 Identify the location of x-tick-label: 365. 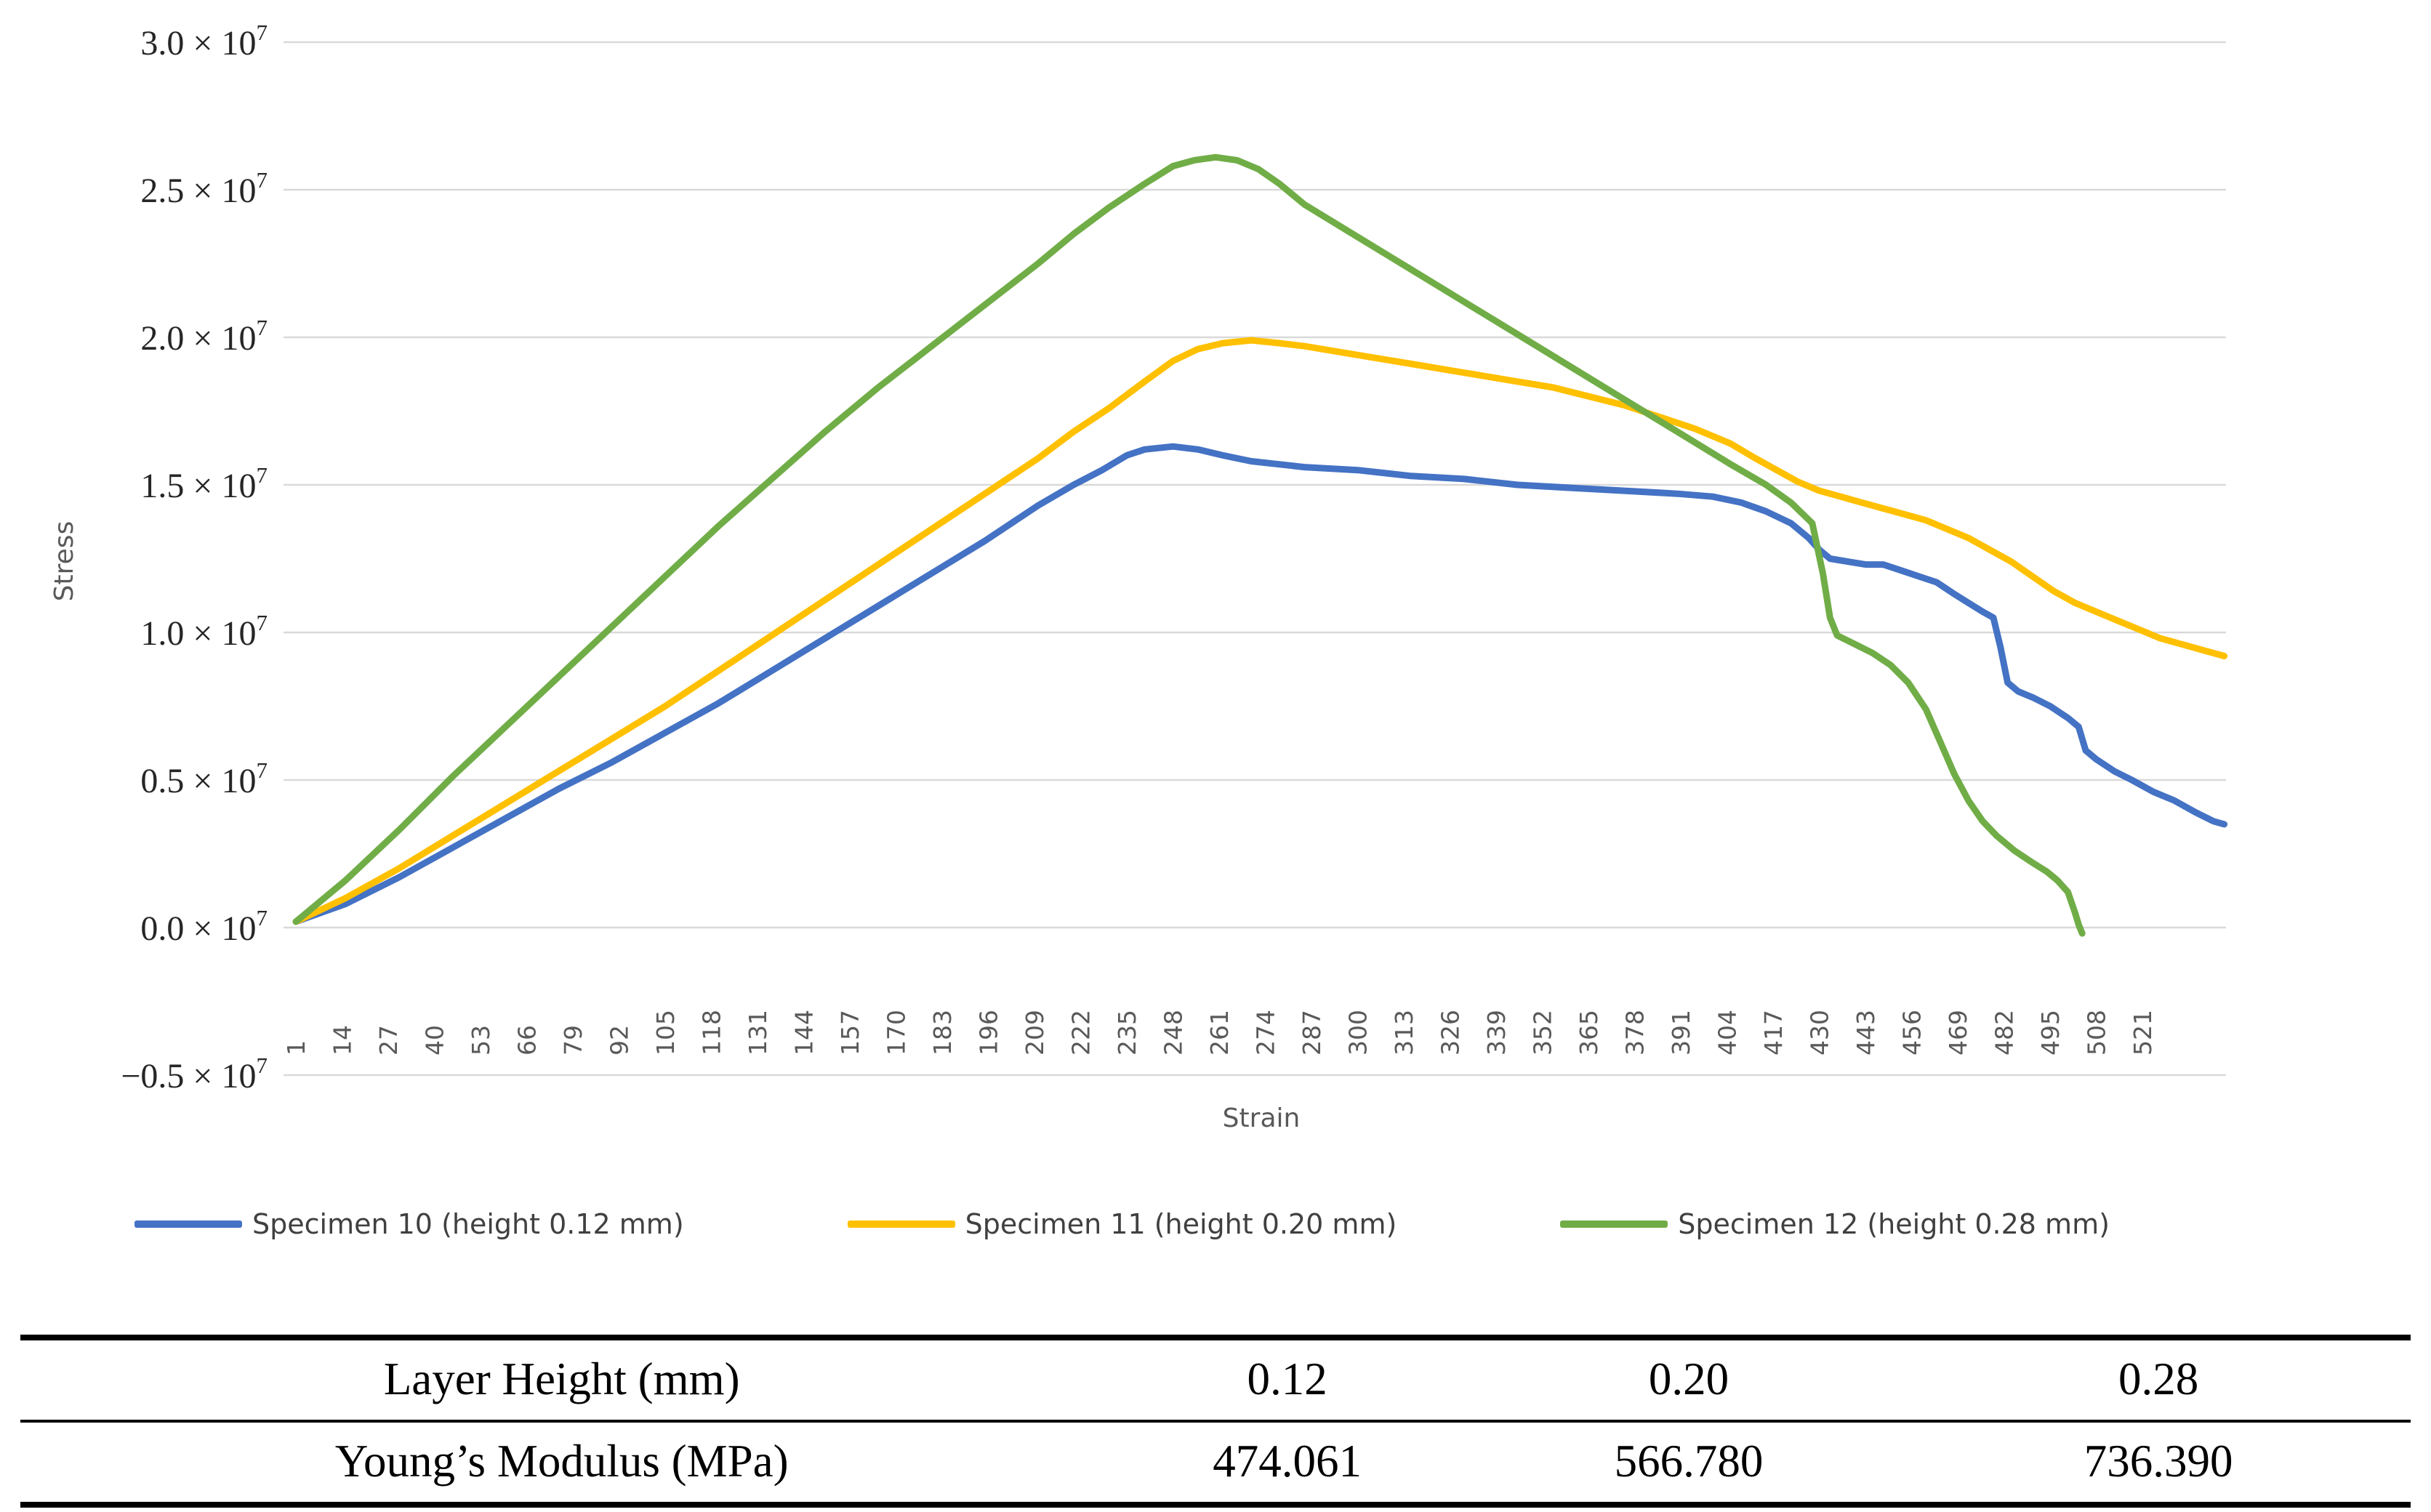
(1589, 1032).